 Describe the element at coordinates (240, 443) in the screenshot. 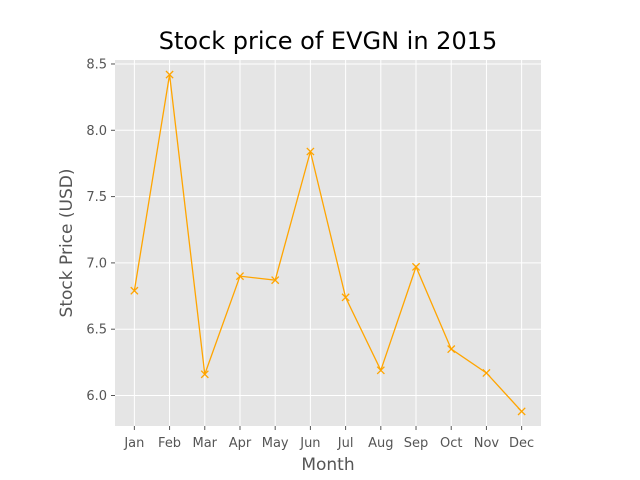

I see `x-tick-label: Apr` at that location.